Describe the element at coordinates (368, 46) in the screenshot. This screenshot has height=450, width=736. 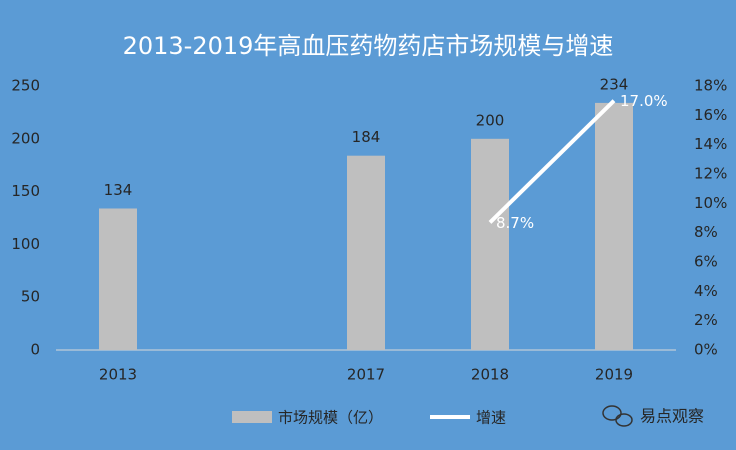
I see `chart-title: 2013-2019年高血压药物药店市场规模与增速` at that location.